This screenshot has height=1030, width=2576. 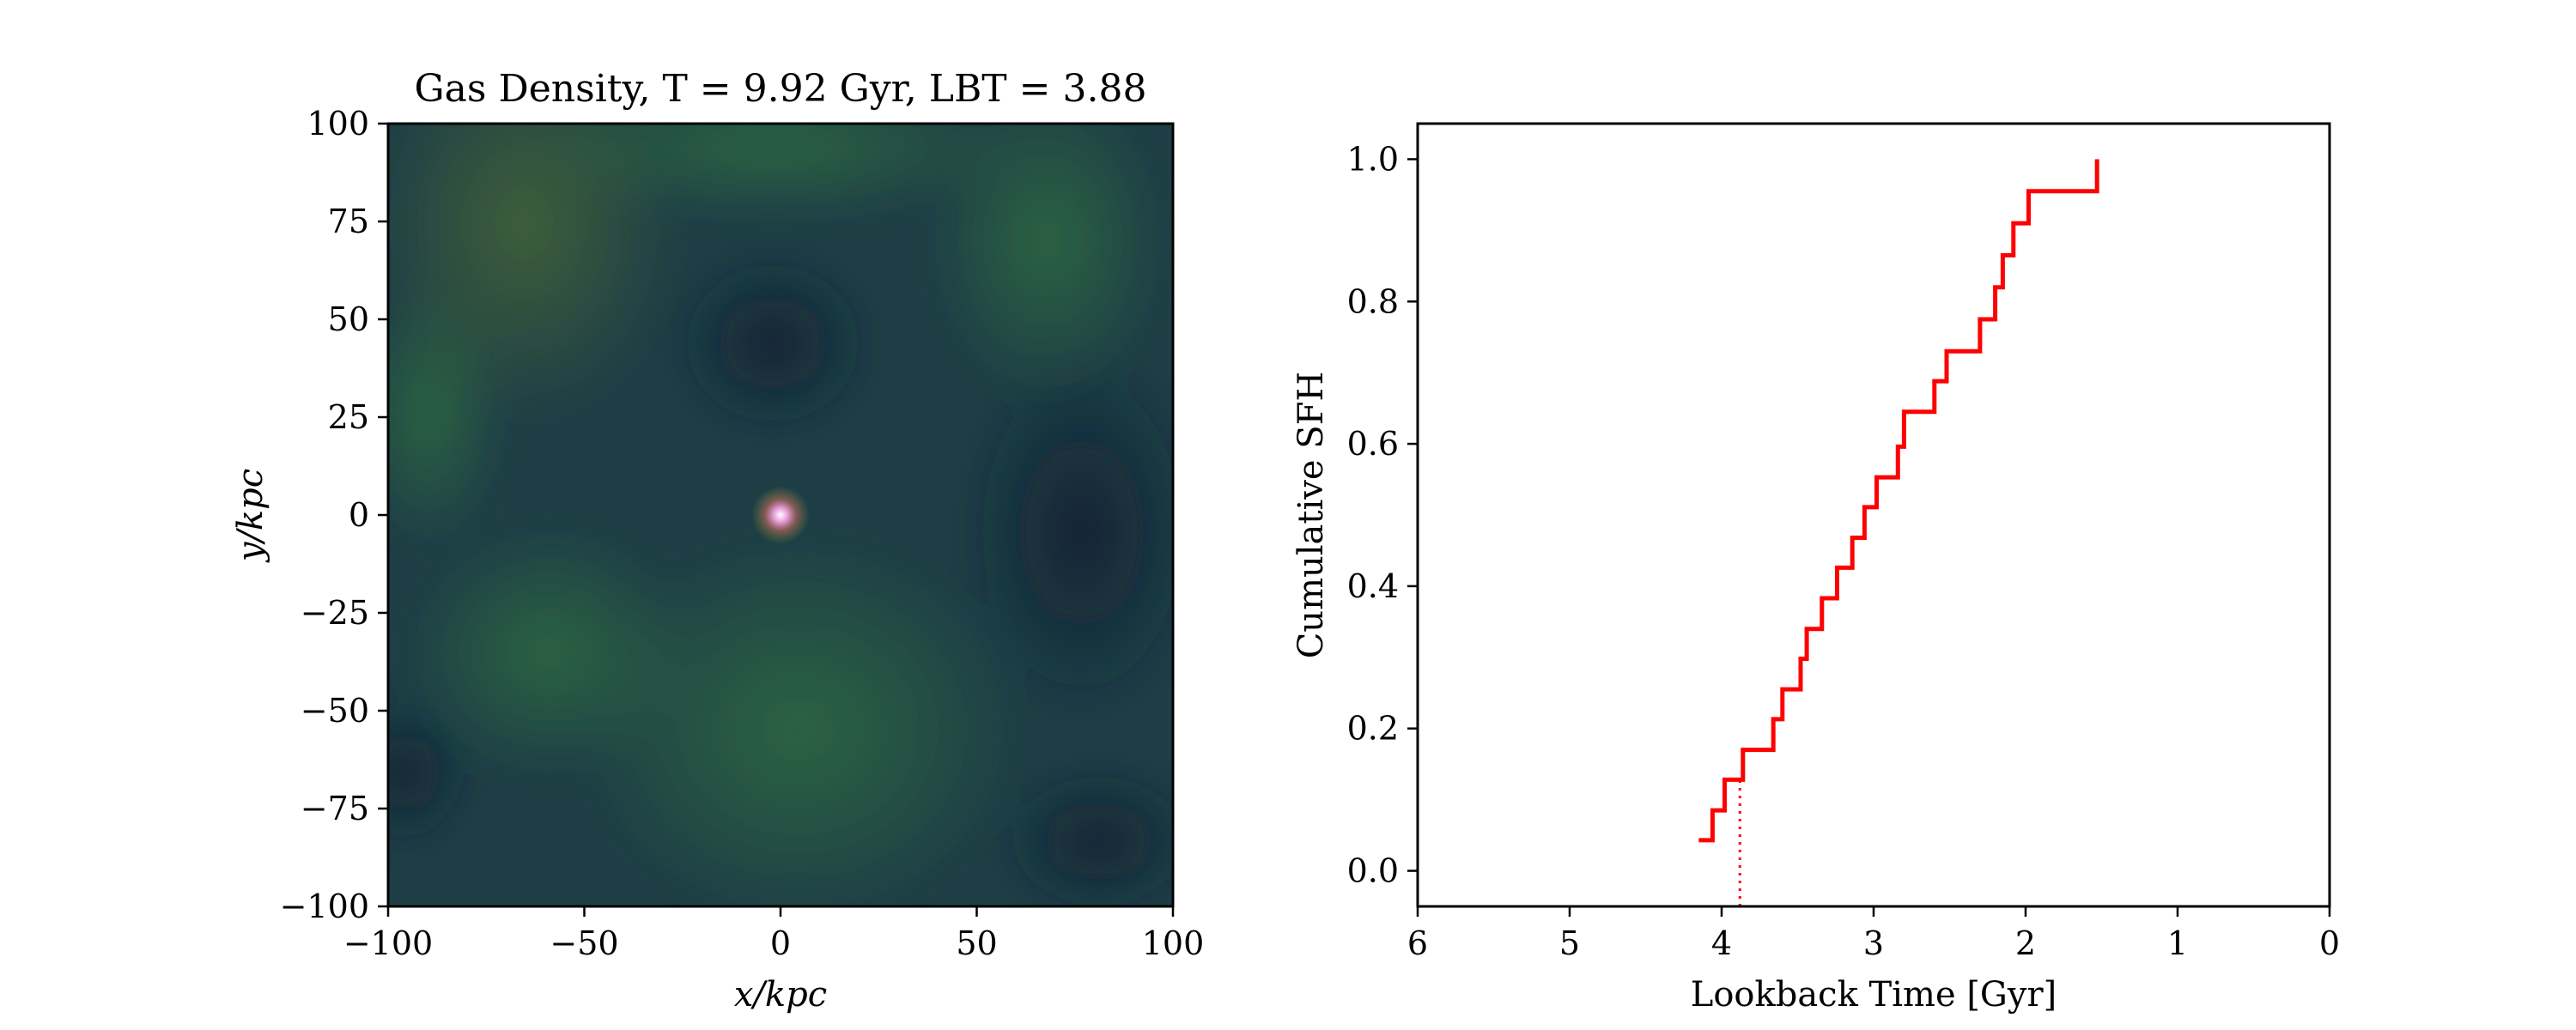 What do you see at coordinates (1173, 943) in the screenshot?
I see `density-x-tick-label: 100` at bounding box center [1173, 943].